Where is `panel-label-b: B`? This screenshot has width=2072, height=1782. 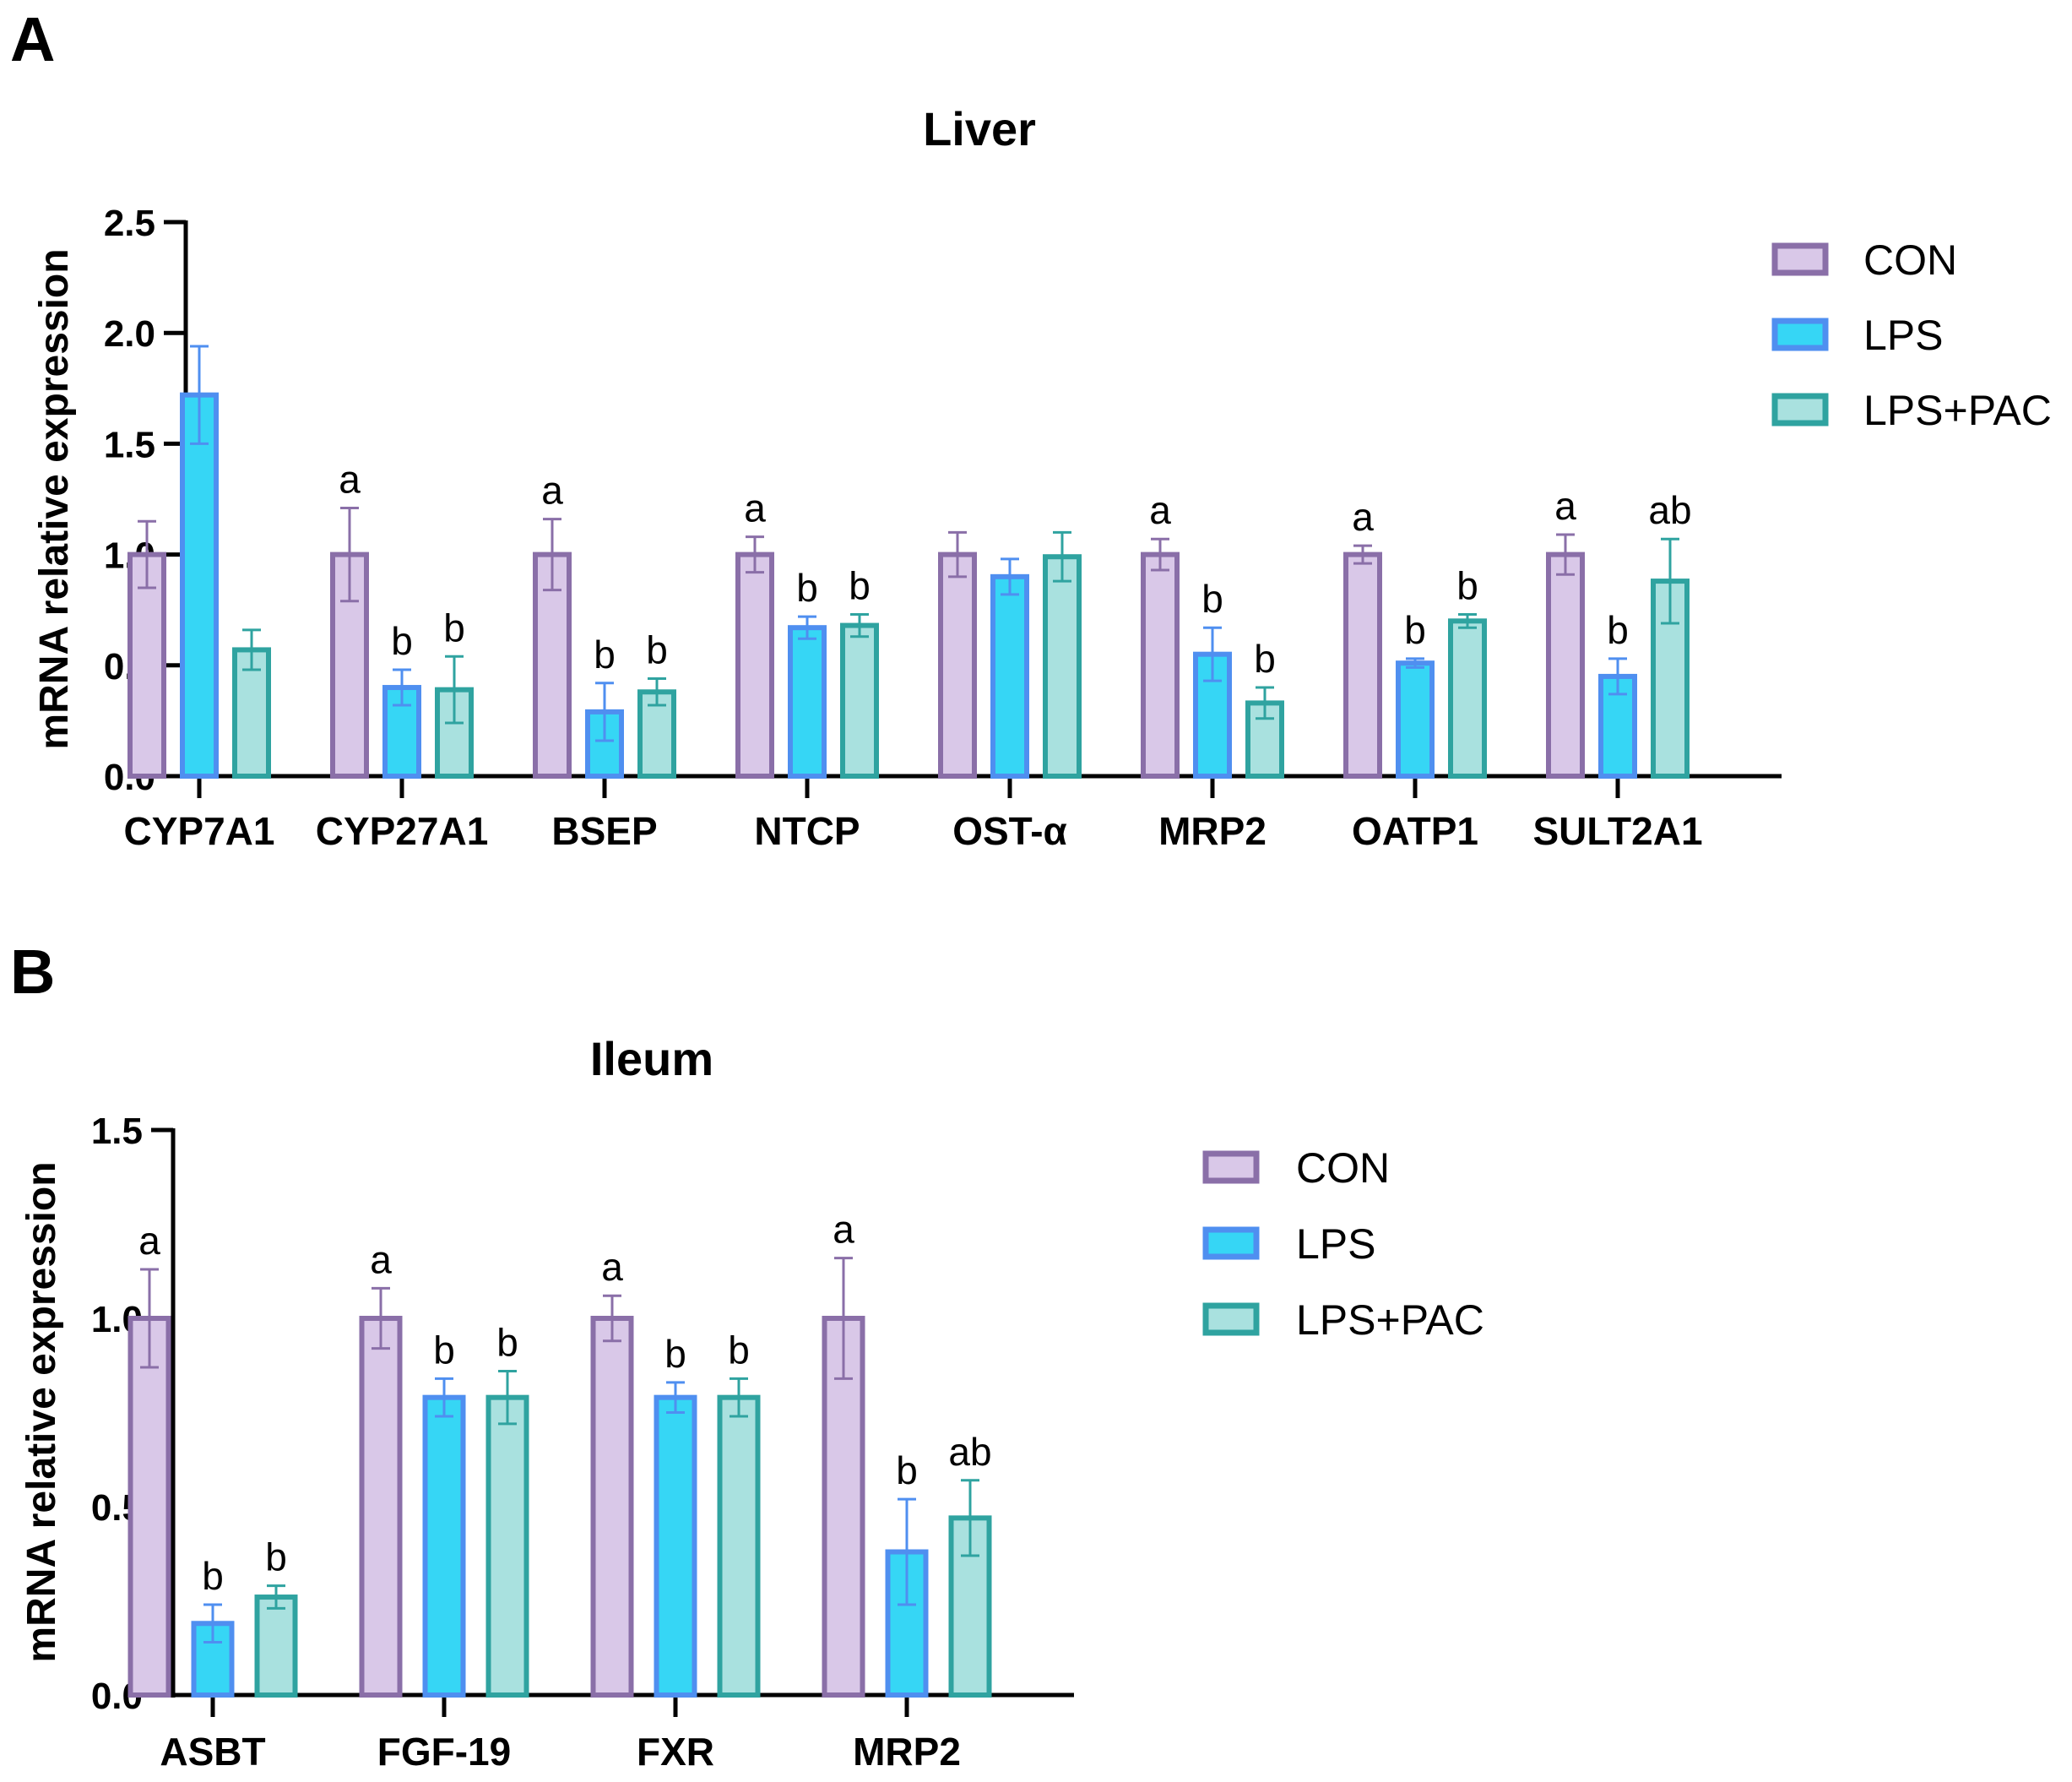 panel-label-b: B is located at coordinates (32, 972).